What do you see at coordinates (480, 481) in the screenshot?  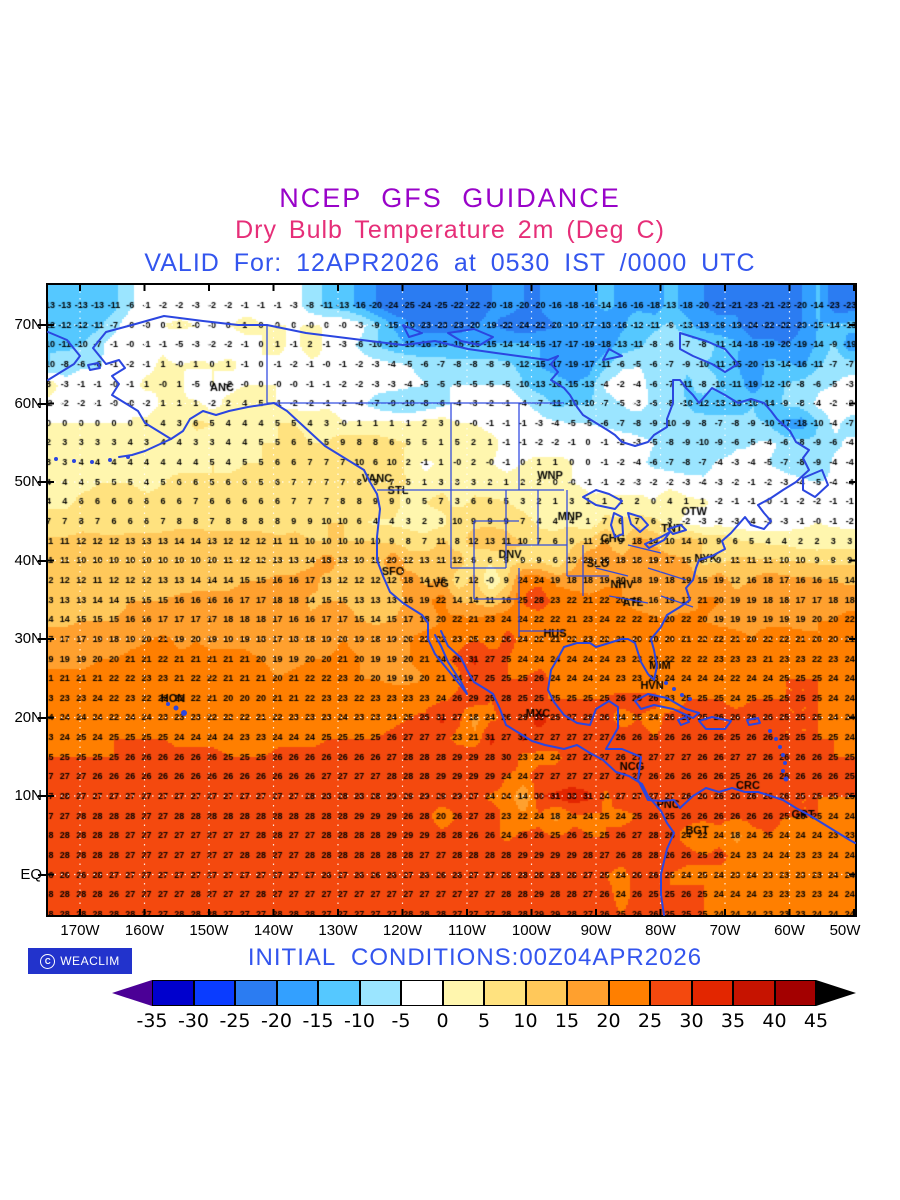 I see `state-province-borders` at bounding box center [480, 481].